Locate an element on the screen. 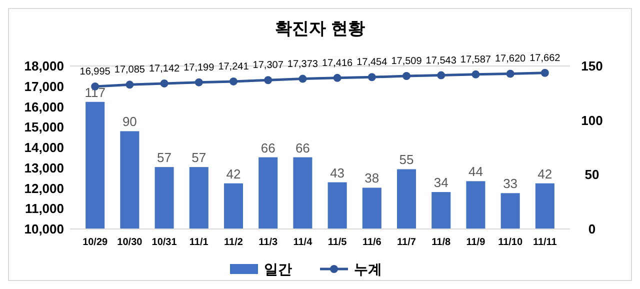  data-label: 17,085 is located at coordinates (130, 70).